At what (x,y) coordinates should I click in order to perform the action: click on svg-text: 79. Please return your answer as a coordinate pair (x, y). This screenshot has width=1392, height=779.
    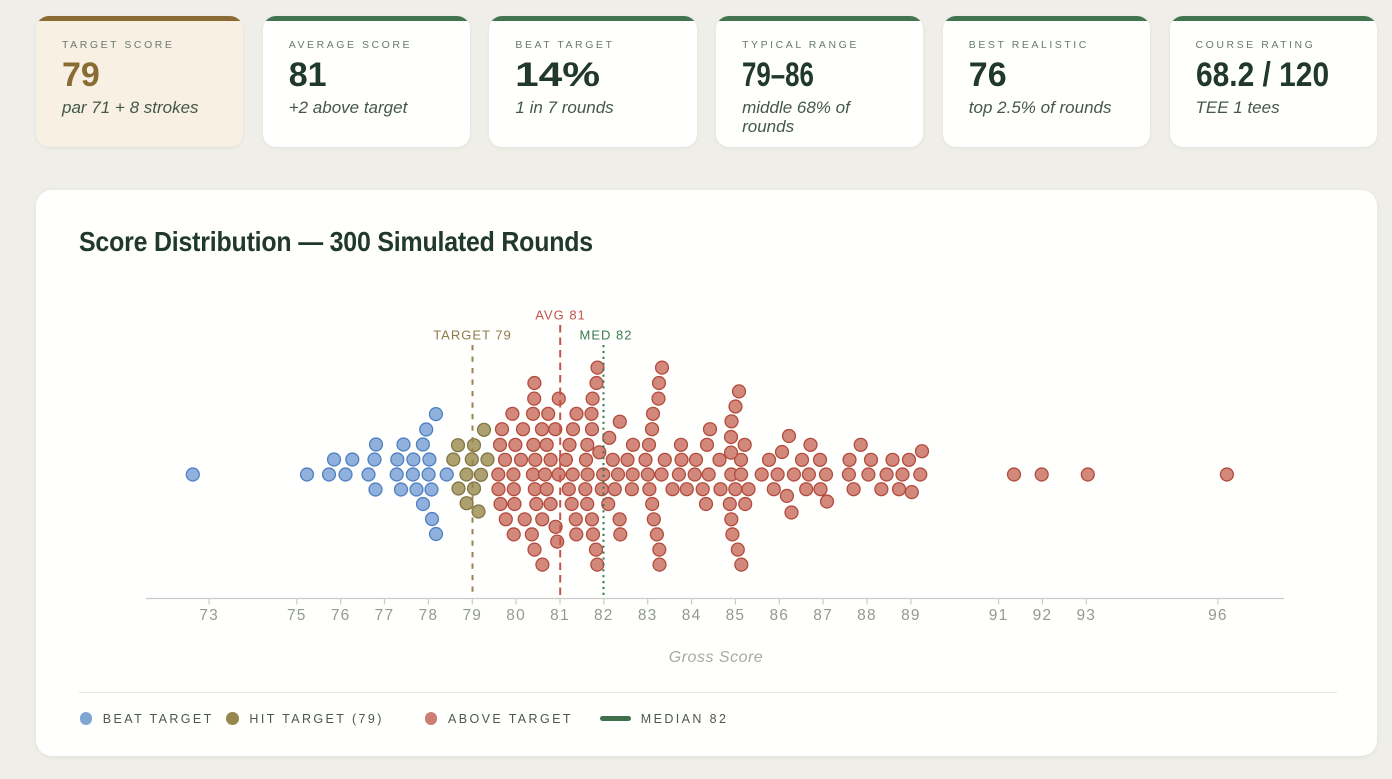
    Looking at the image, I should click on (472, 615).